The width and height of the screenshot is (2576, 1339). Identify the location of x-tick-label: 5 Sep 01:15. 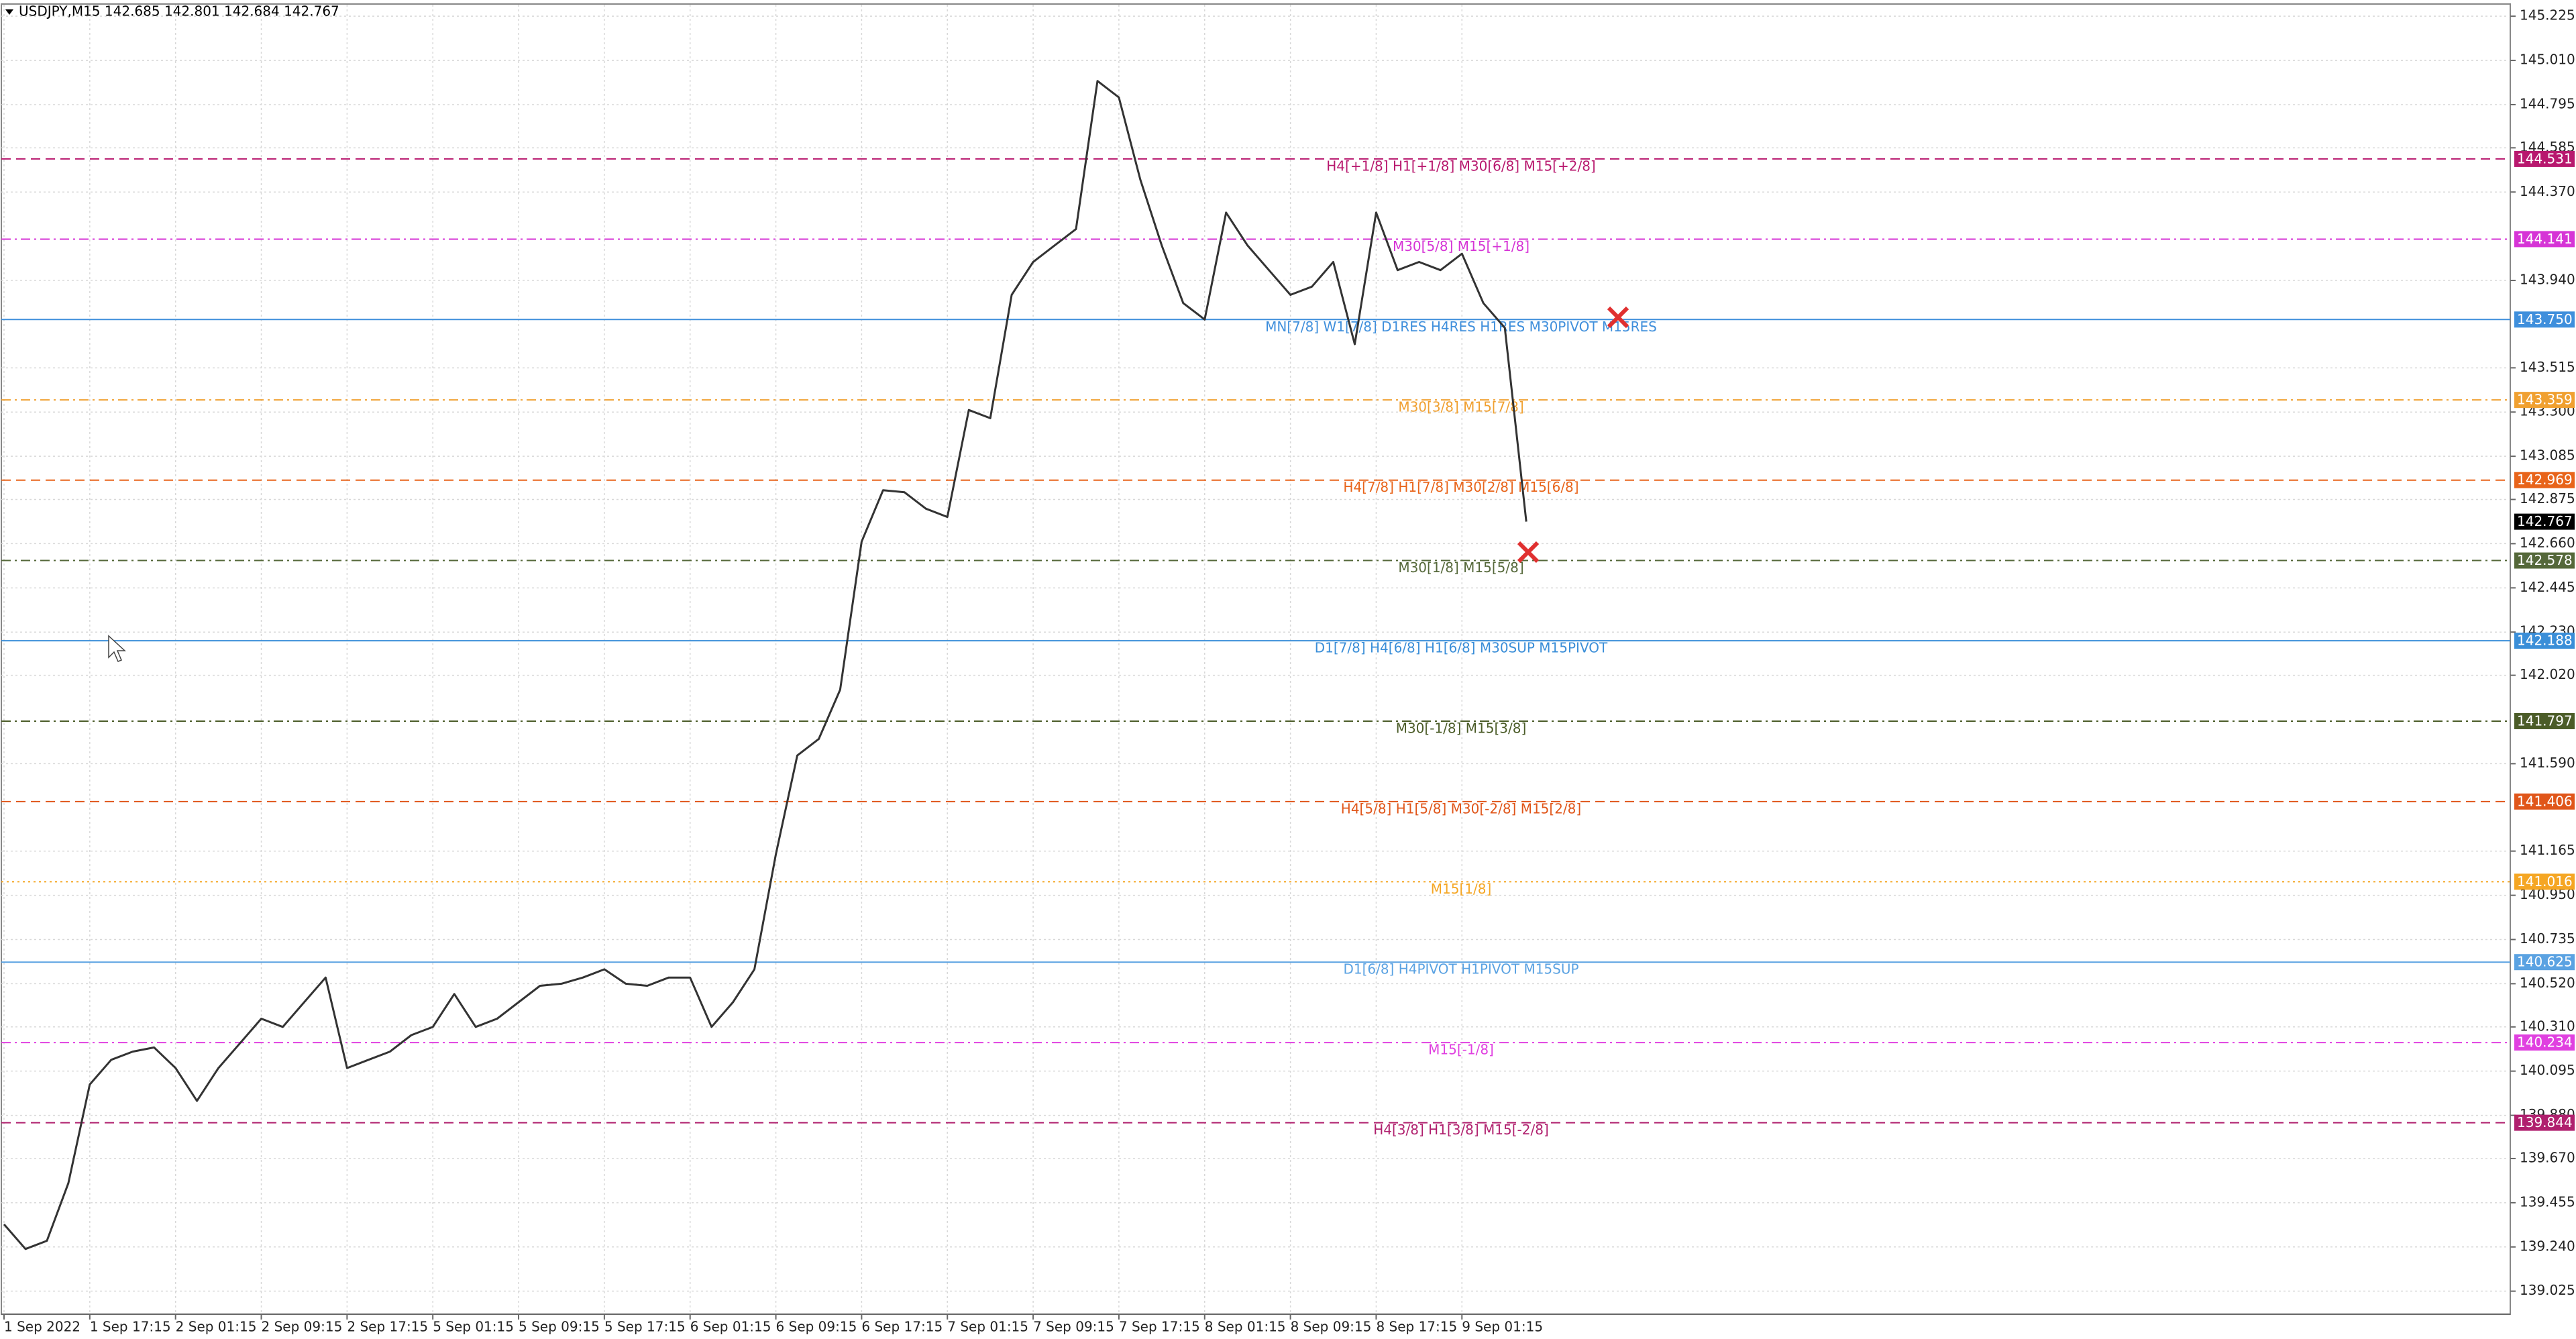
(473, 1327).